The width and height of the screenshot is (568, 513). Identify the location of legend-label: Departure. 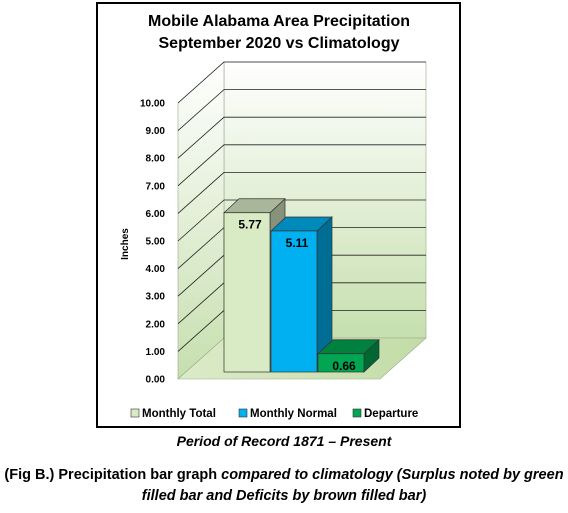
(391, 414).